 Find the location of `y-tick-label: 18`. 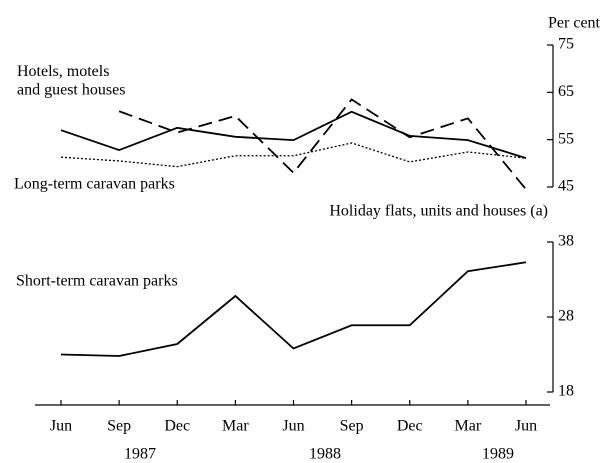

y-tick-label: 18 is located at coordinates (566, 391).